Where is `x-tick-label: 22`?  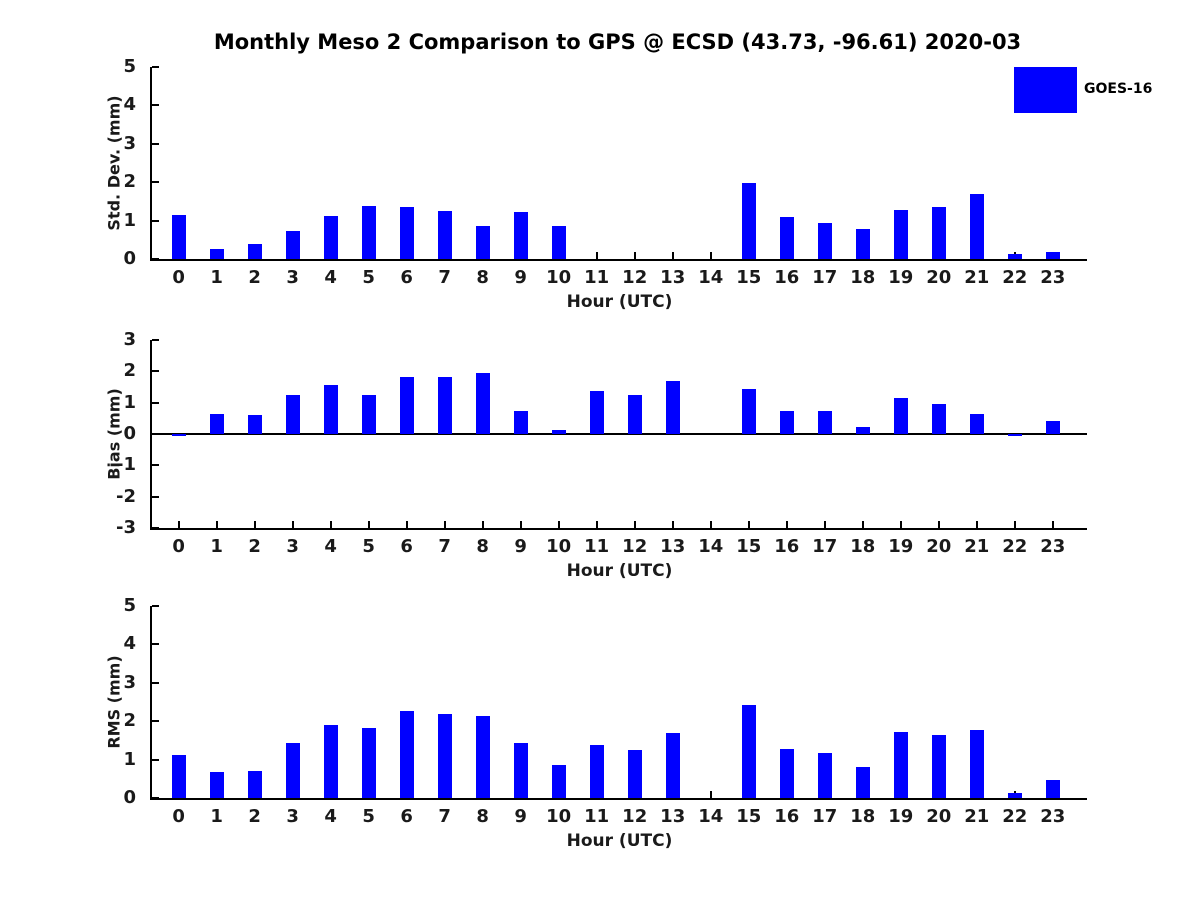
x-tick-label: 22 is located at coordinates (1015, 546).